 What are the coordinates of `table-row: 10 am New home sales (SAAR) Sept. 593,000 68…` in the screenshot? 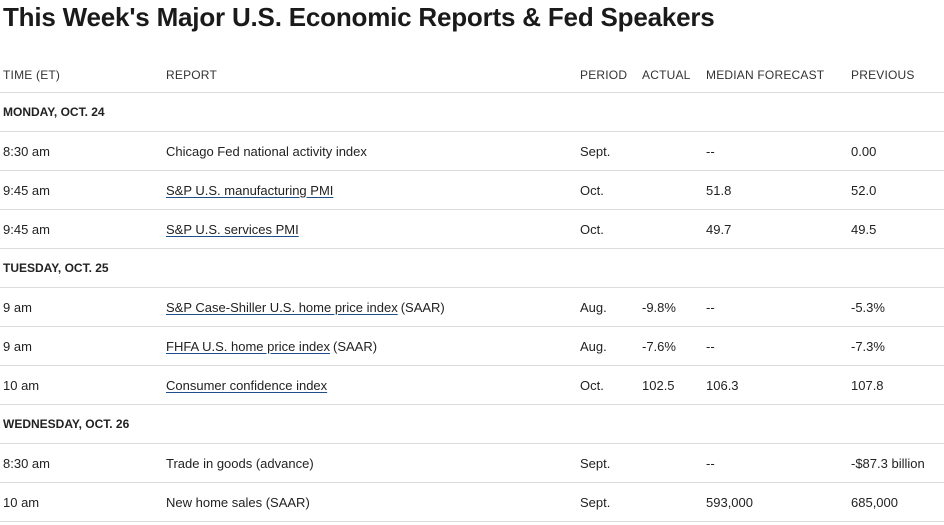 It's located at (472, 502).